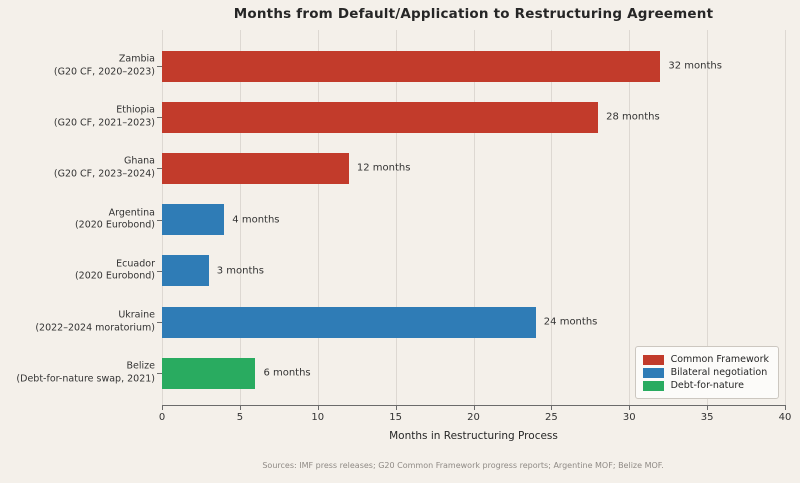  I want to click on y-tick-zambia, so click(159, 66).